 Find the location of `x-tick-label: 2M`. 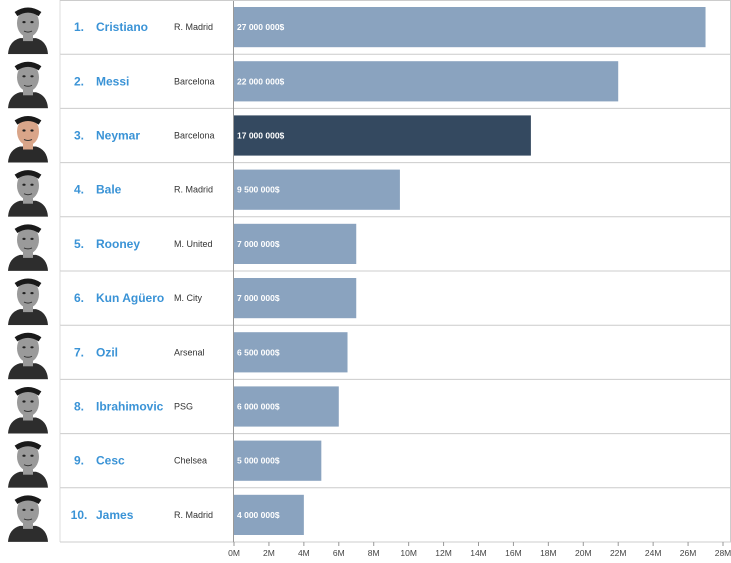

x-tick-label: 2M is located at coordinates (269, 553).